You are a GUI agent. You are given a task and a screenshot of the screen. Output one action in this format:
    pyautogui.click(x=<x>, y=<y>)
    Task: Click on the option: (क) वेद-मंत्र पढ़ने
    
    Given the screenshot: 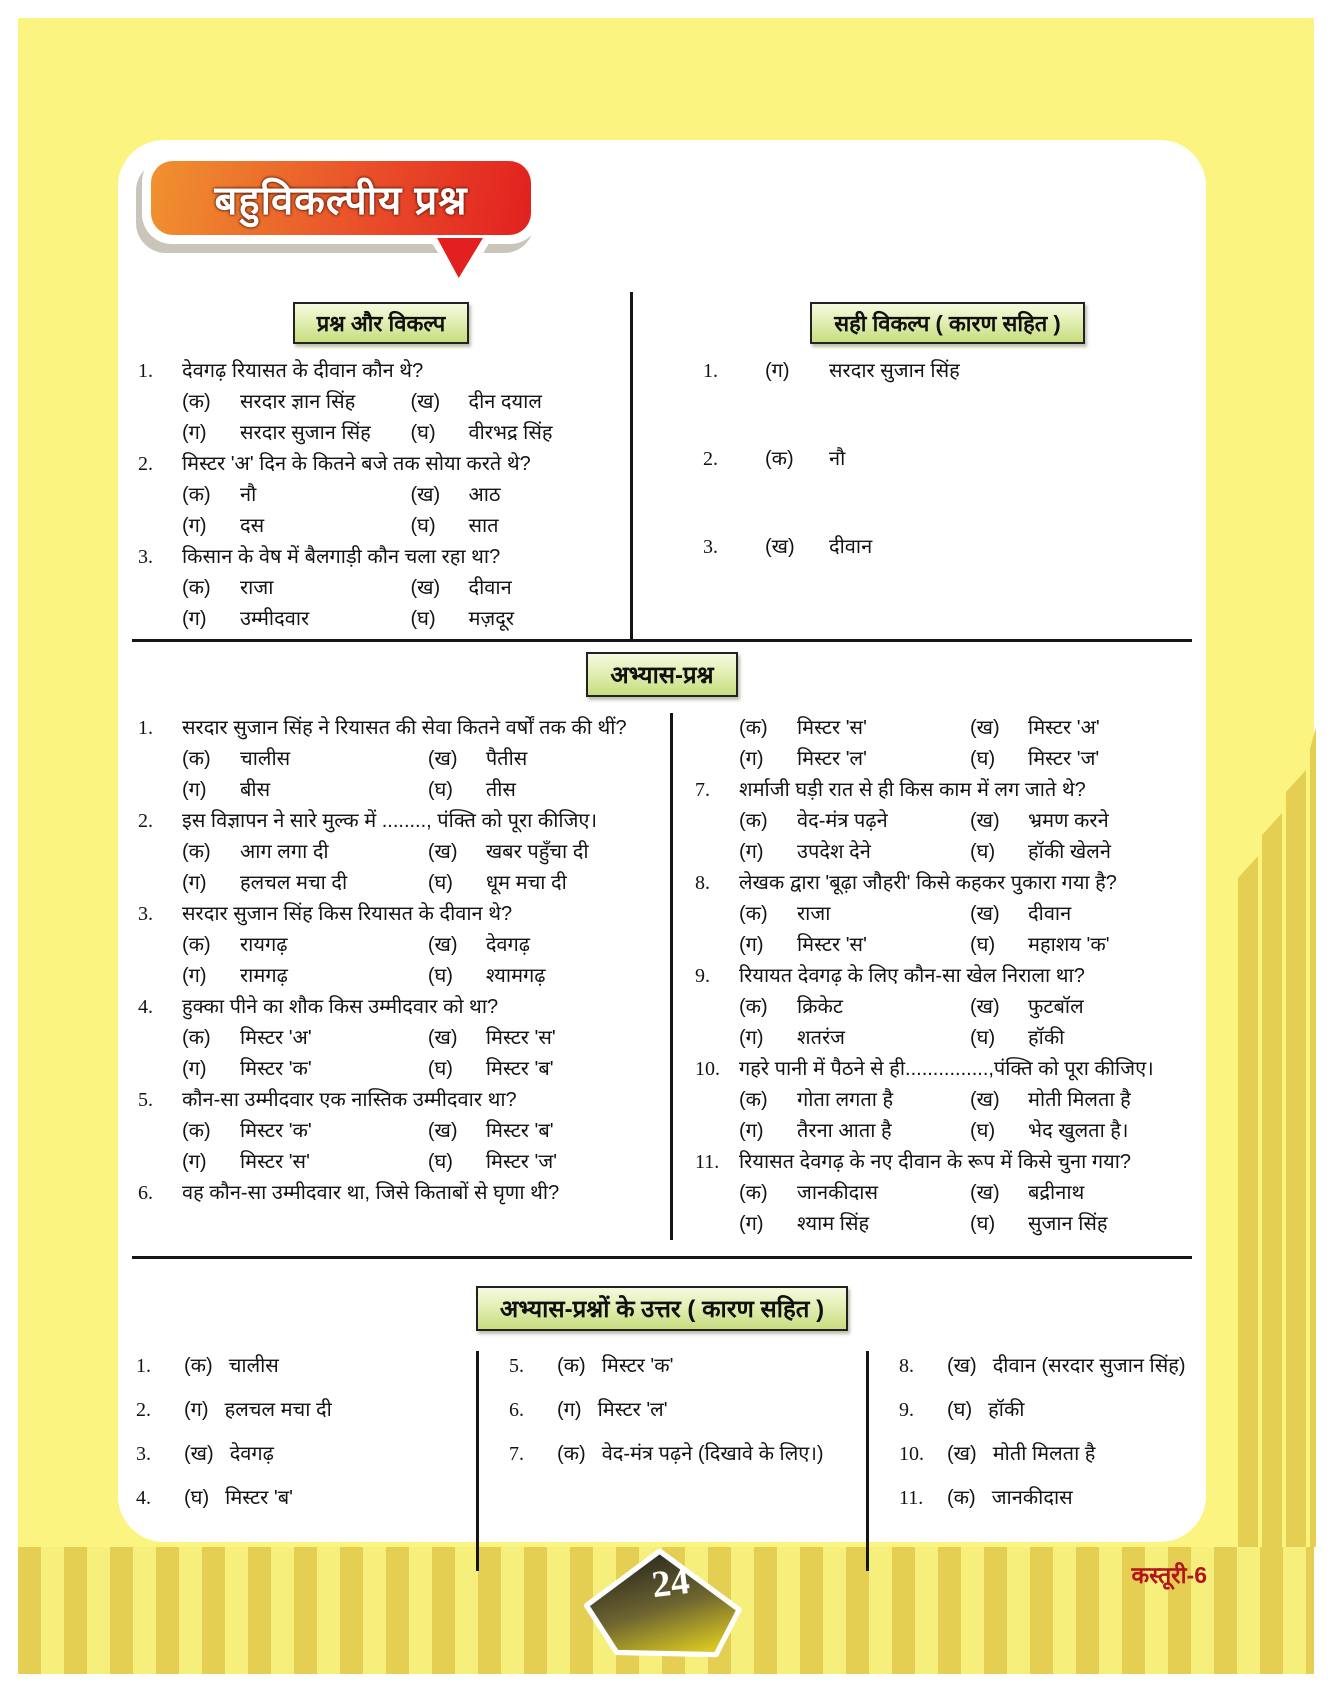 What is the action you would take?
    pyautogui.click(x=854, y=821)
    